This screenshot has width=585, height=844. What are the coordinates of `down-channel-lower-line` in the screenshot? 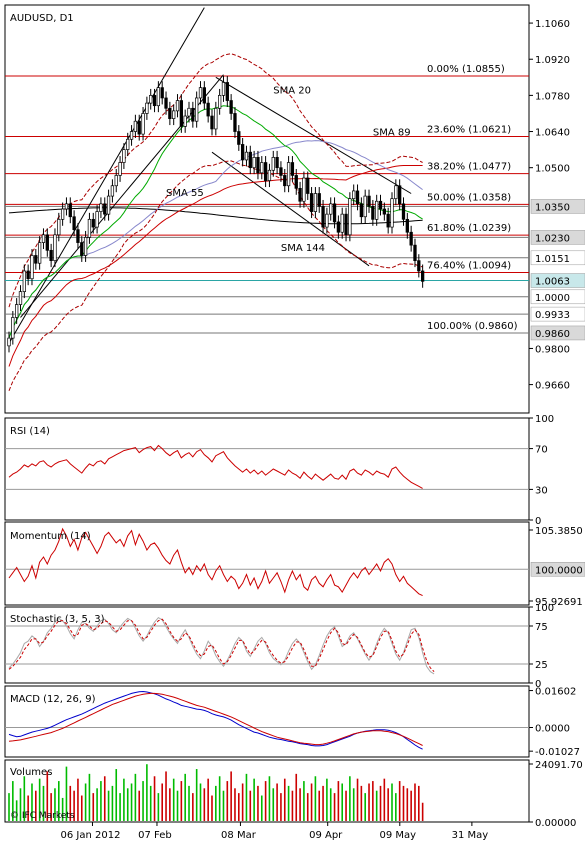 It's located at (290, 209).